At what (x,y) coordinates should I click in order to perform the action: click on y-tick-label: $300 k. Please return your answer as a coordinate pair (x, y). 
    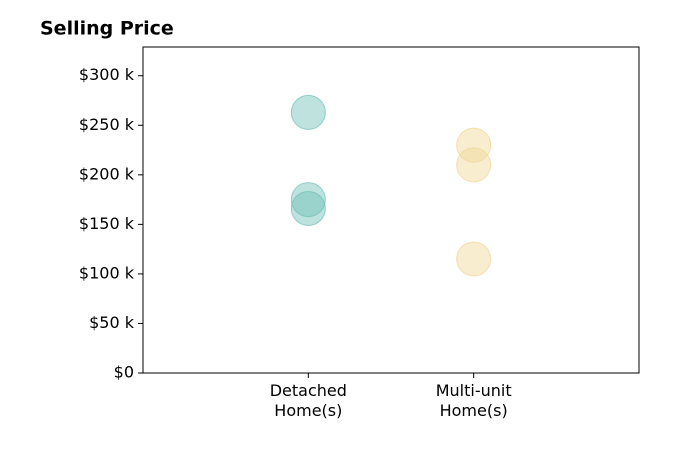
    Looking at the image, I should click on (107, 74).